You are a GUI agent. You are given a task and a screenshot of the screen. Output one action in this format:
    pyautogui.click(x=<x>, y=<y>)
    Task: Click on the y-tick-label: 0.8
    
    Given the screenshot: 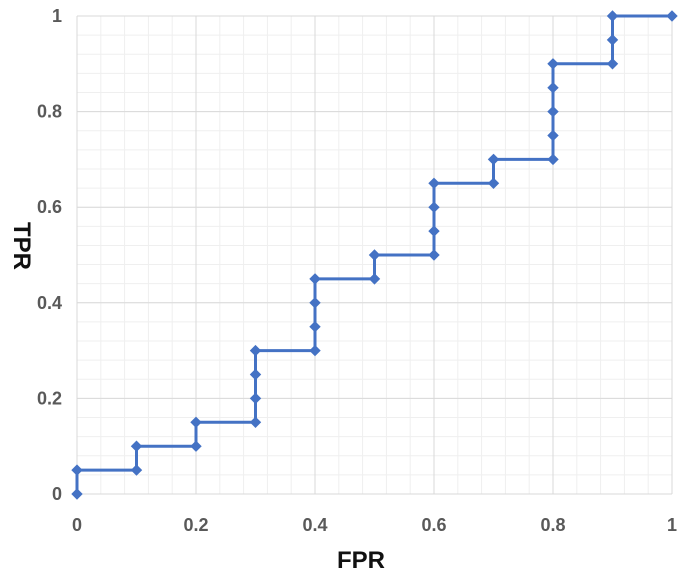 What is the action you would take?
    pyautogui.click(x=49, y=112)
    